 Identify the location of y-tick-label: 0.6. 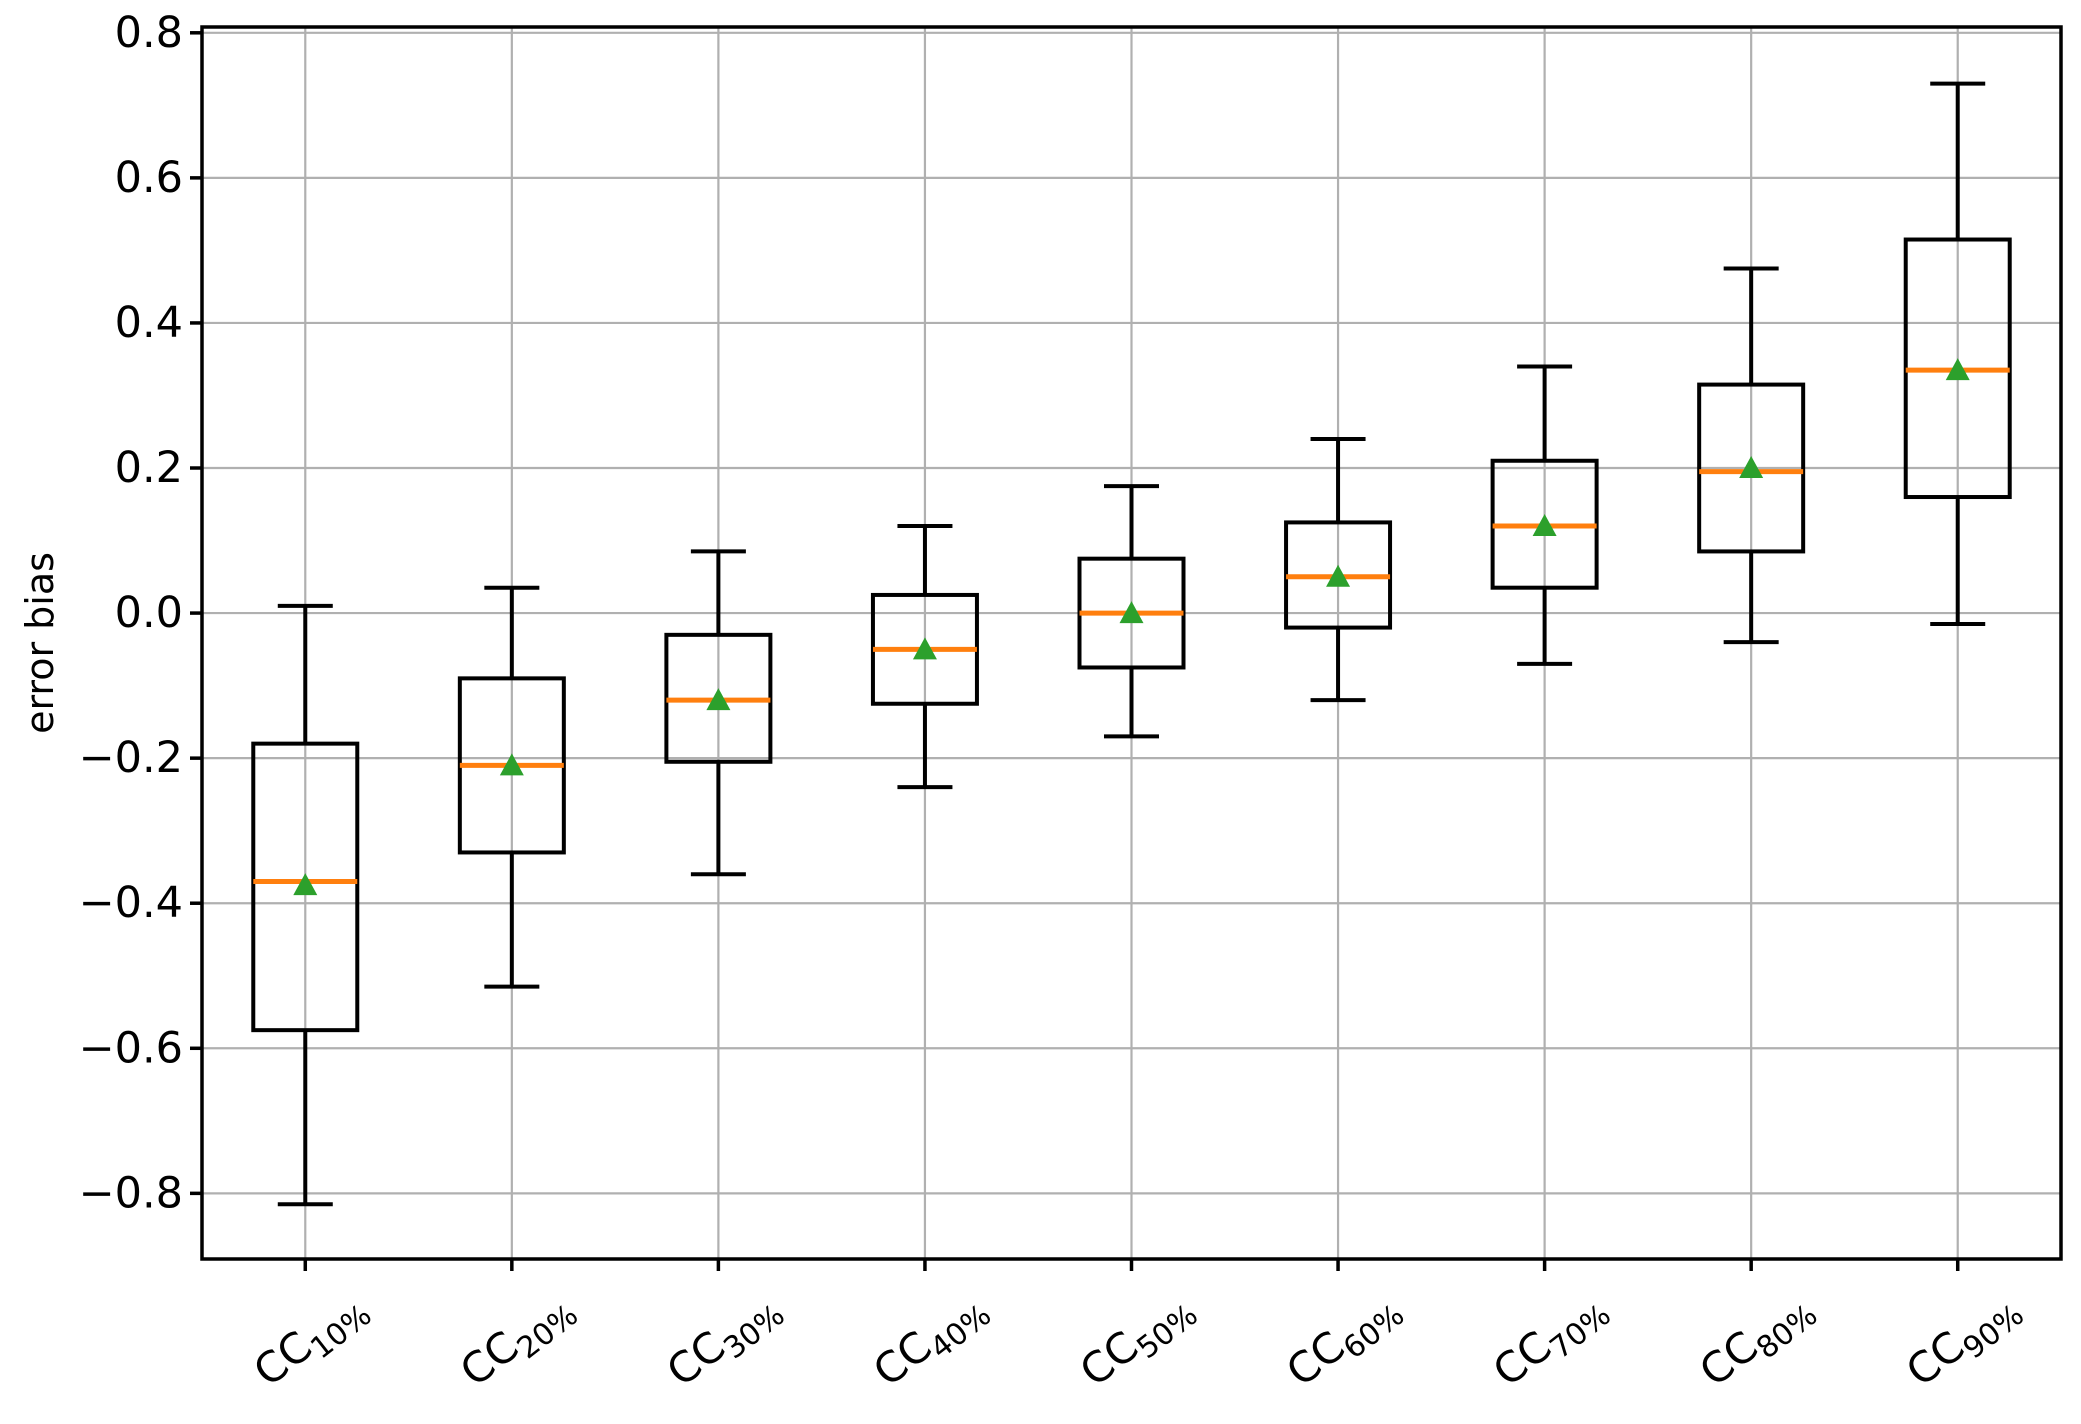
(149, 178).